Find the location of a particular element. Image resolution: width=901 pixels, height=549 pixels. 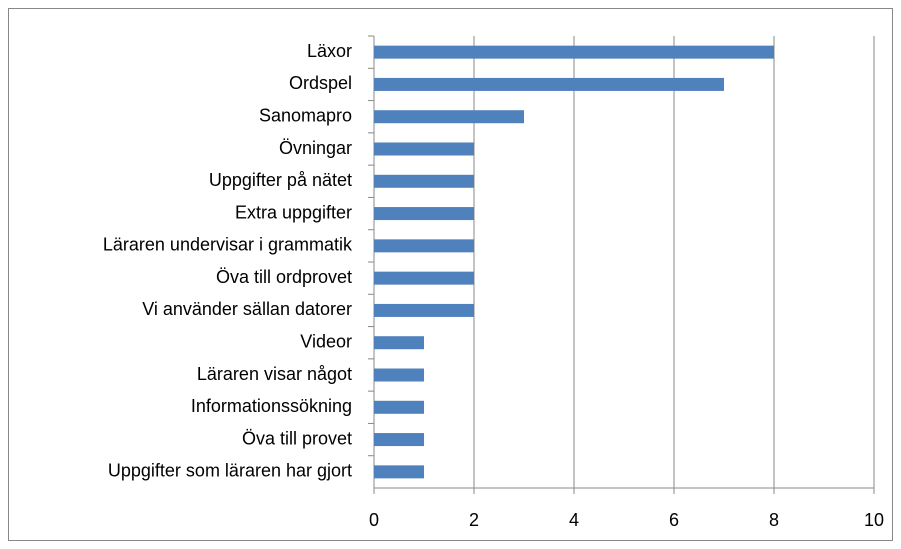

x-tick-label: 4 is located at coordinates (574, 520).